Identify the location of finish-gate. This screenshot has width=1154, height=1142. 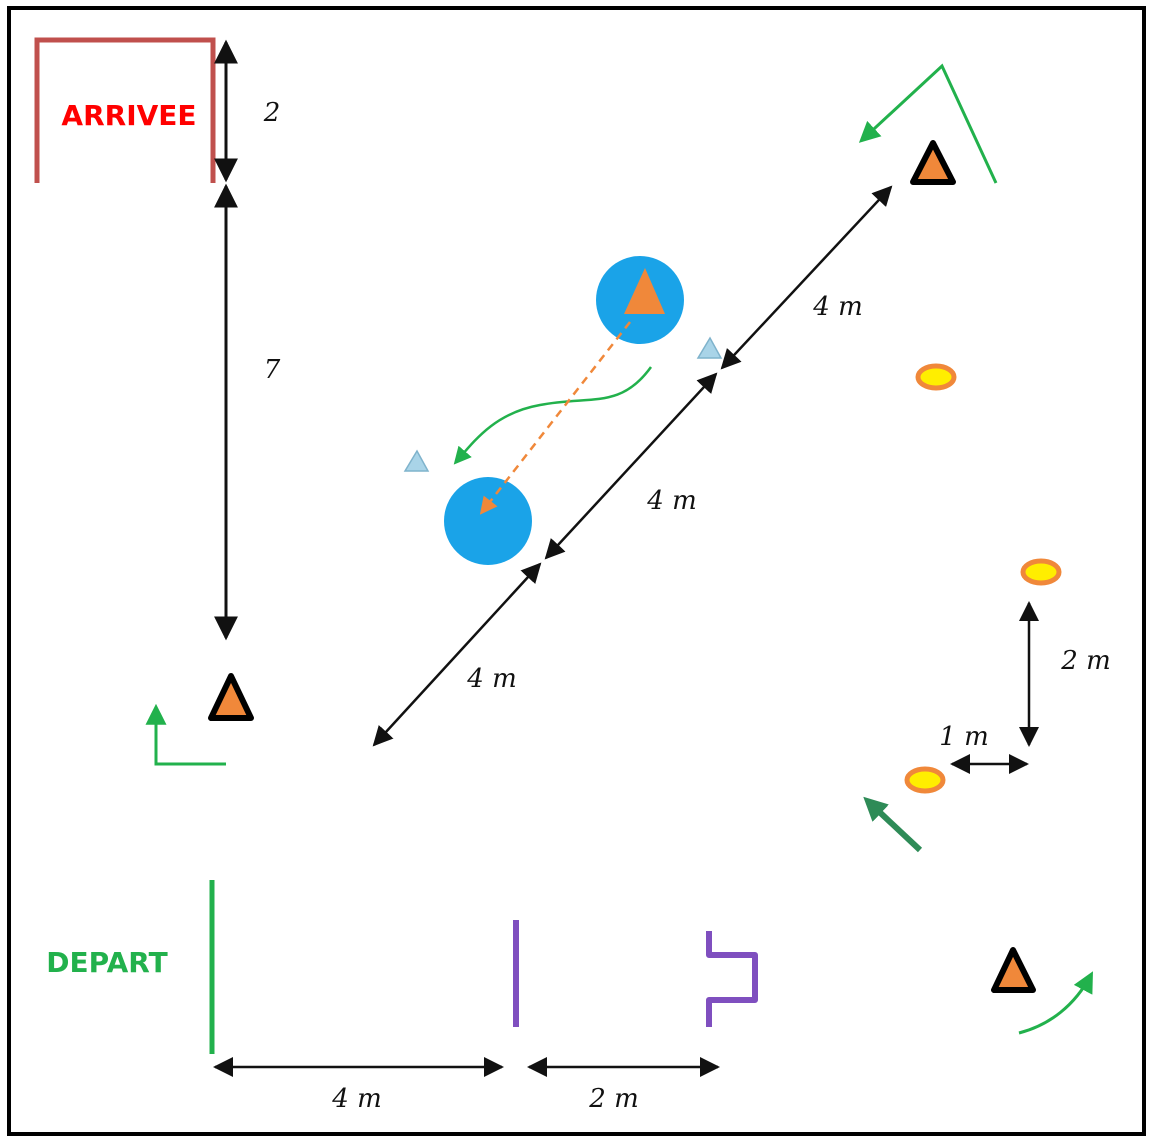
(125, 110).